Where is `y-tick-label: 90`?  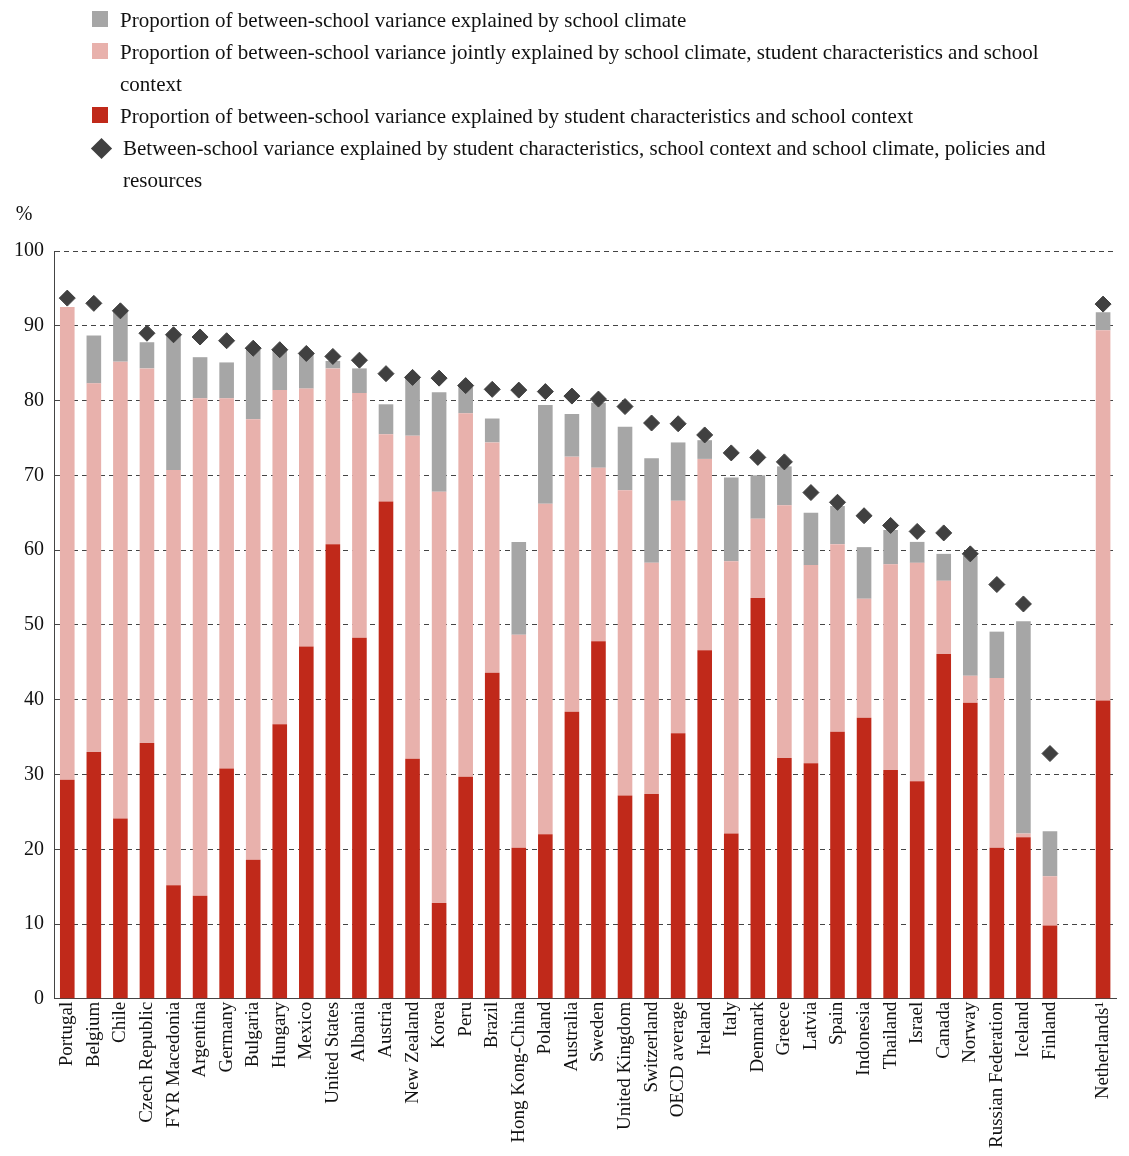 y-tick-label: 90 is located at coordinates (34, 324).